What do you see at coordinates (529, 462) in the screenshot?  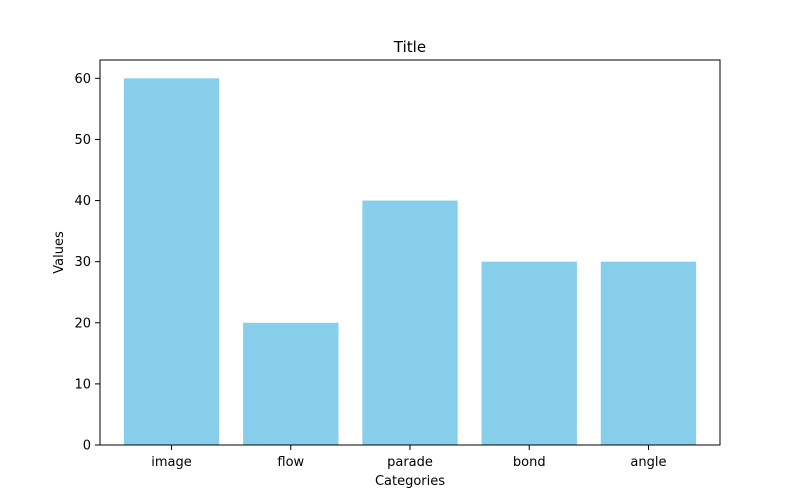 I see `x-tick-label-bond: bond` at bounding box center [529, 462].